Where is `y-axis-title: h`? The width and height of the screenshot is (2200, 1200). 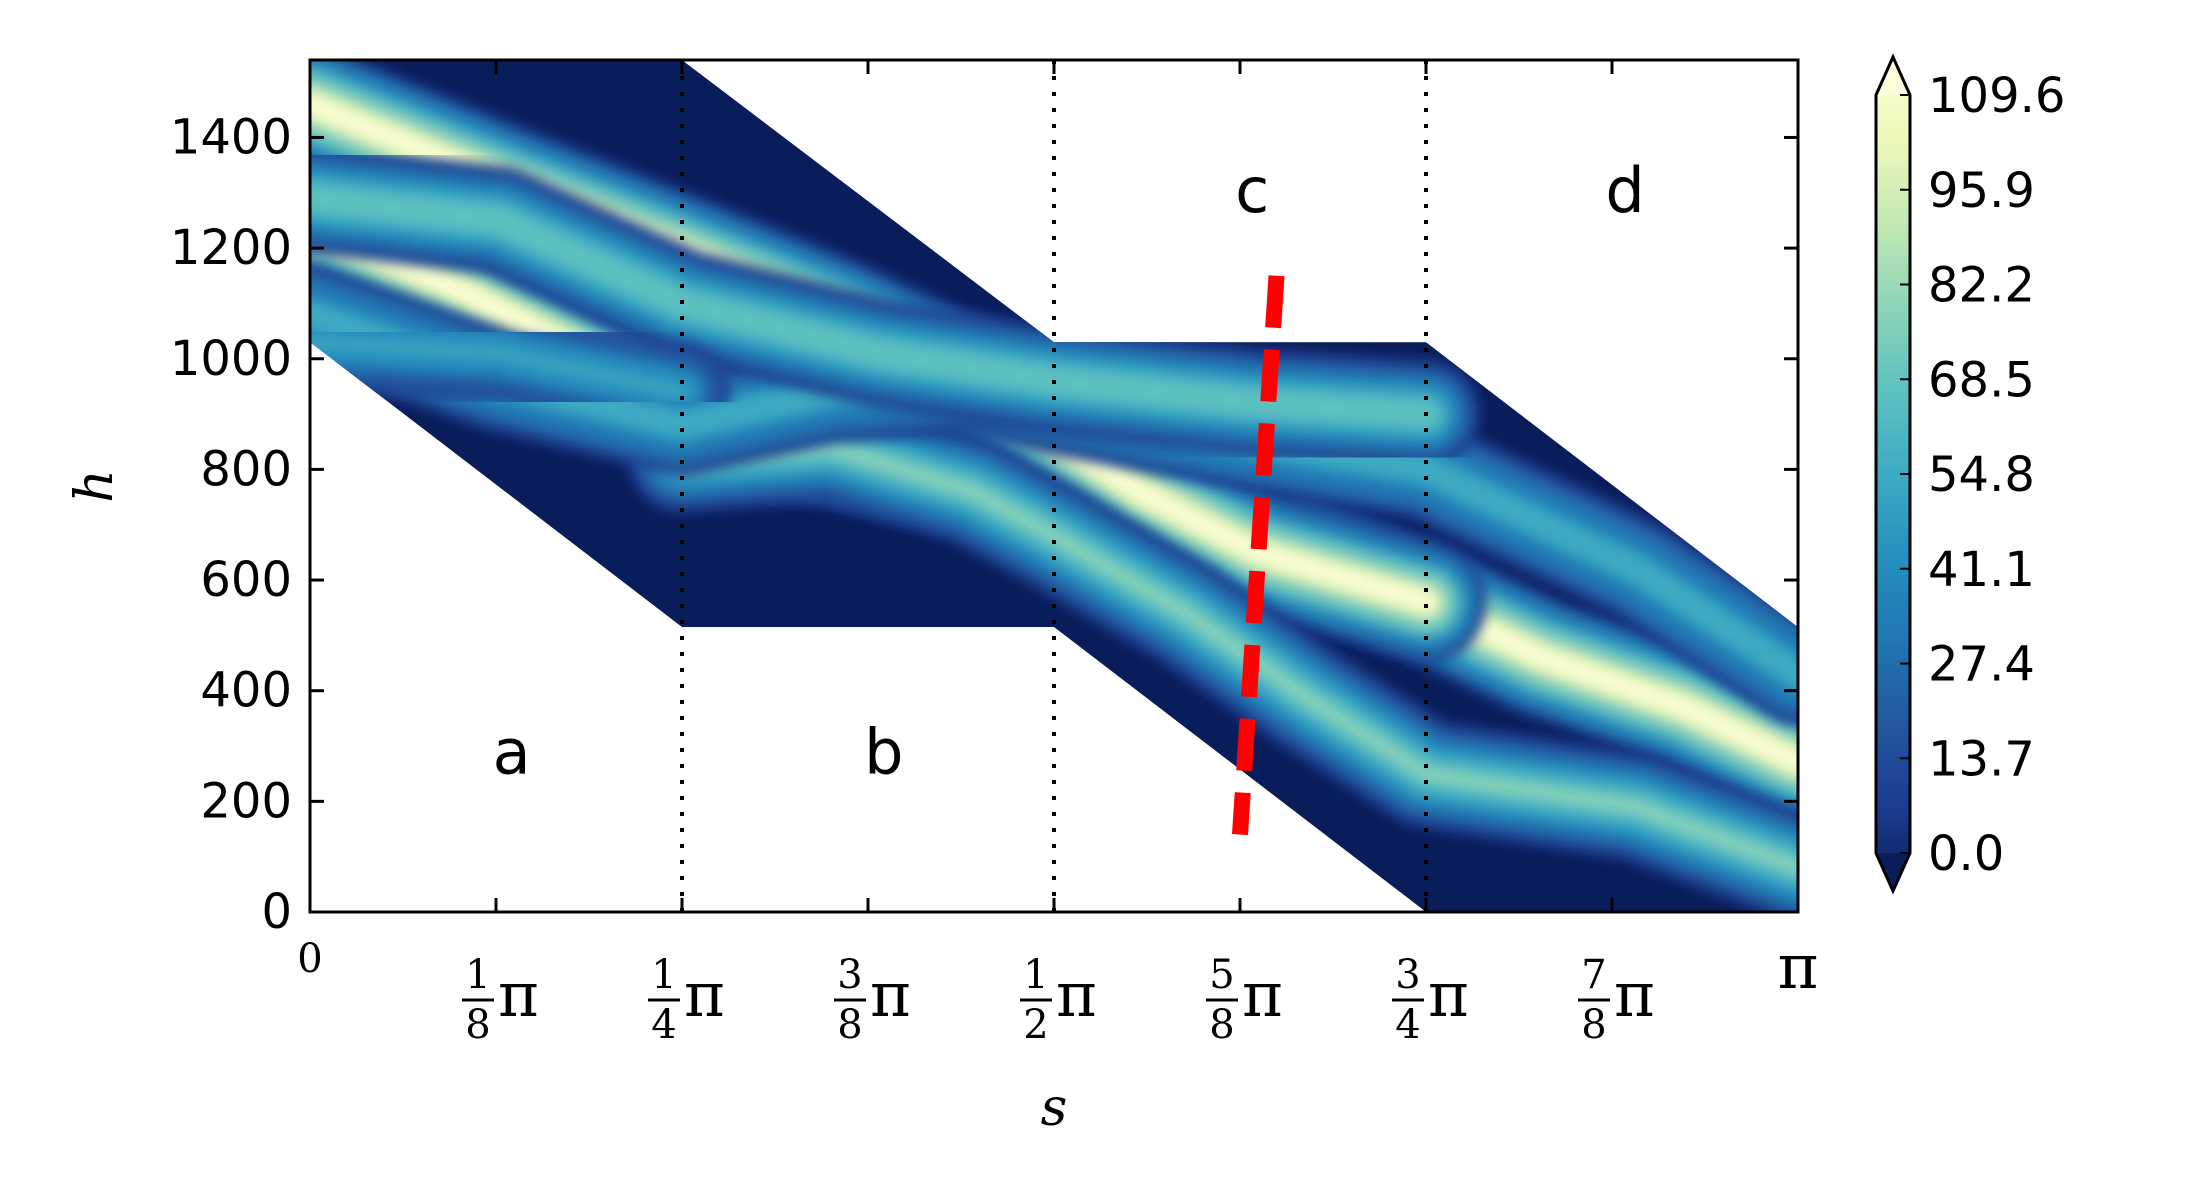 y-axis-title: h is located at coordinates (95, 486).